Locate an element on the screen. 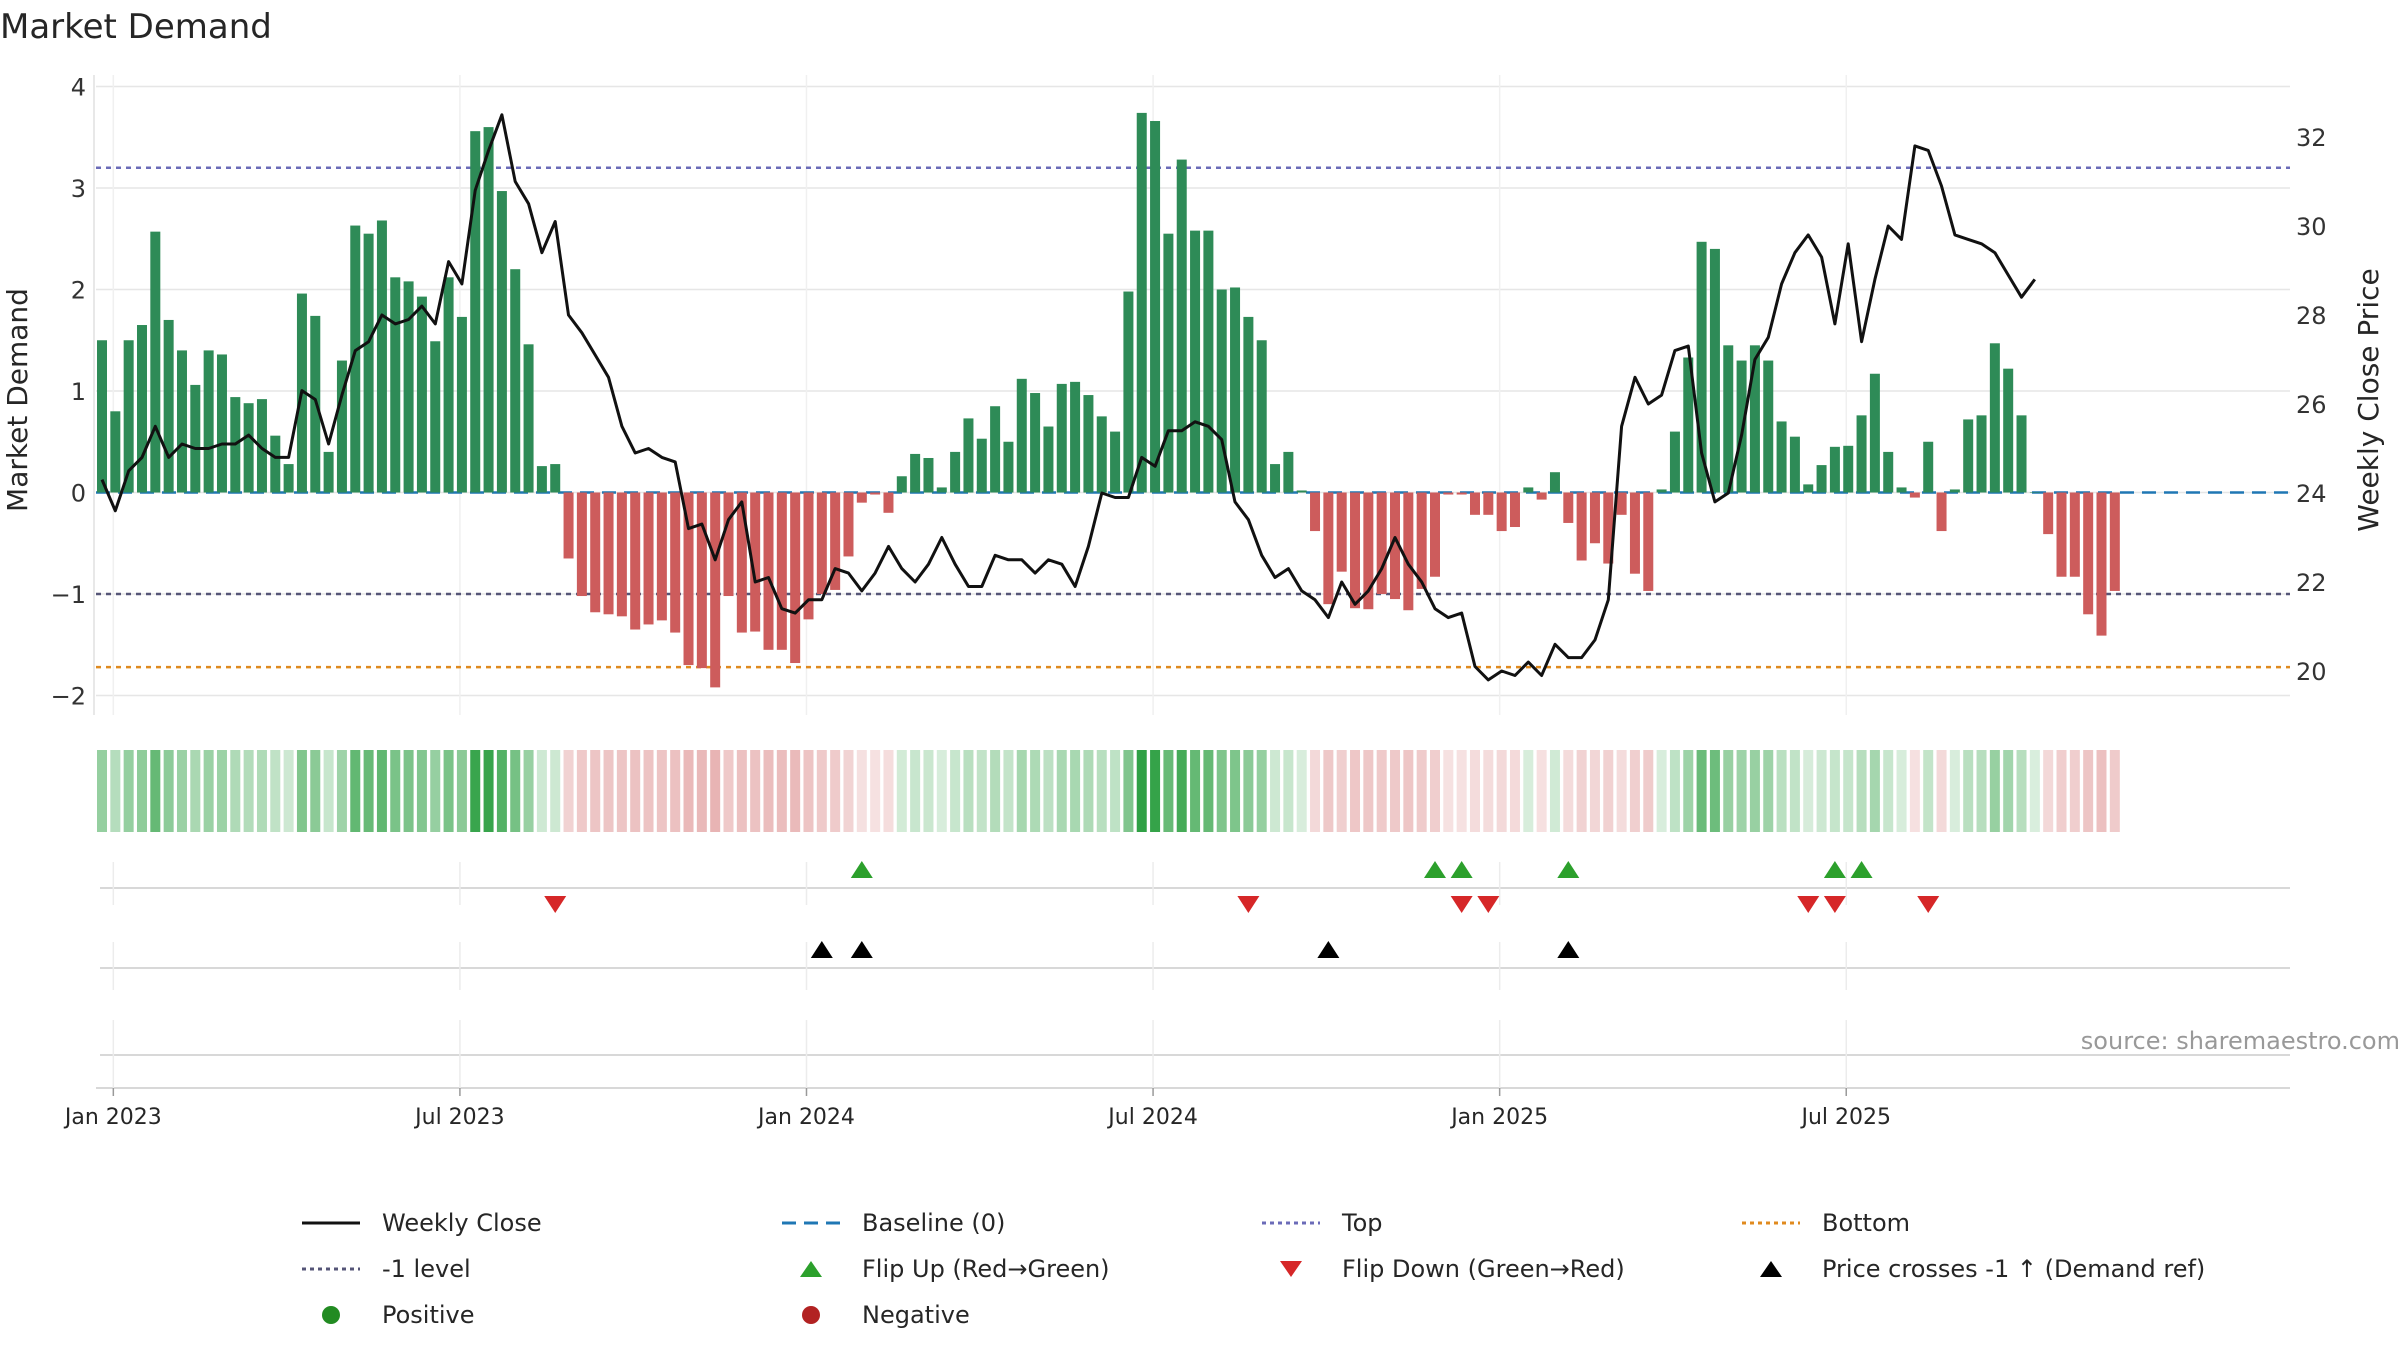 The width and height of the screenshot is (2400, 1350). price-cross-marker is located at coordinates (1328, 949).